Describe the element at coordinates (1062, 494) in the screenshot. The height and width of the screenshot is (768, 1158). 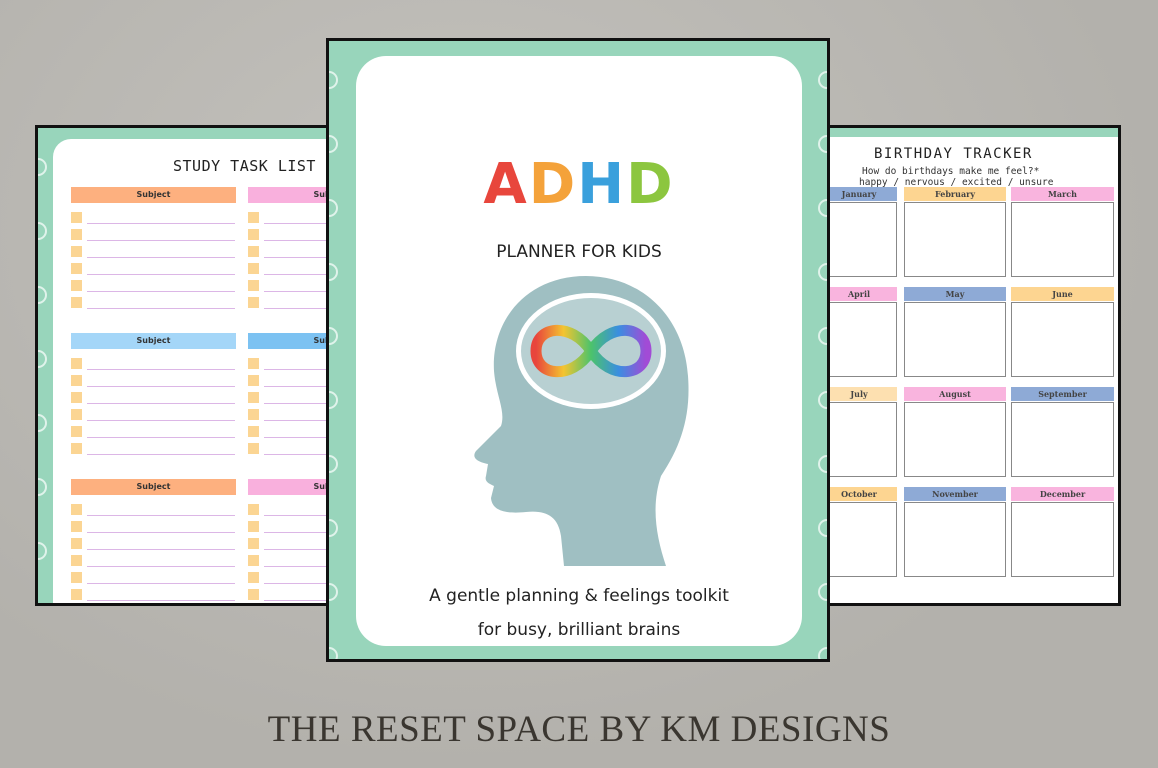
I see `month-header: December` at that location.